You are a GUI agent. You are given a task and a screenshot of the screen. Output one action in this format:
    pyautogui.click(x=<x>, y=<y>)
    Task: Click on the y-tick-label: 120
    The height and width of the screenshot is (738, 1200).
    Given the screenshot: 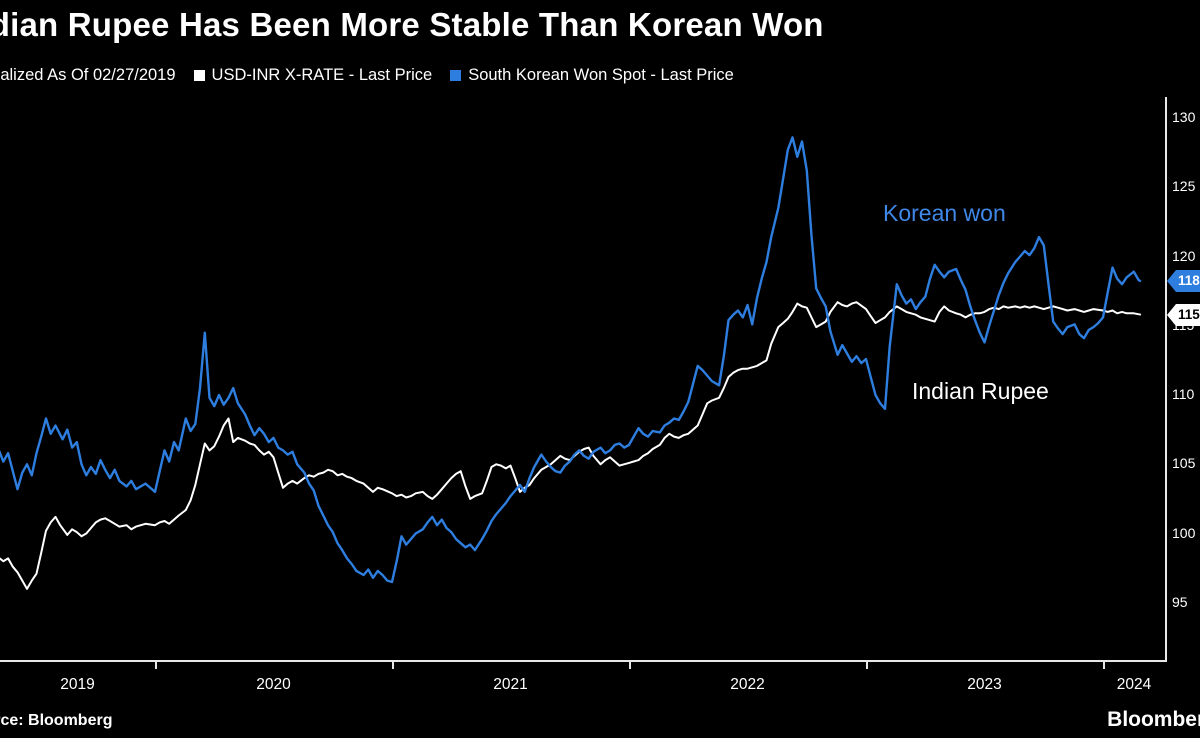 What is the action you would take?
    pyautogui.click(x=1184, y=255)
    